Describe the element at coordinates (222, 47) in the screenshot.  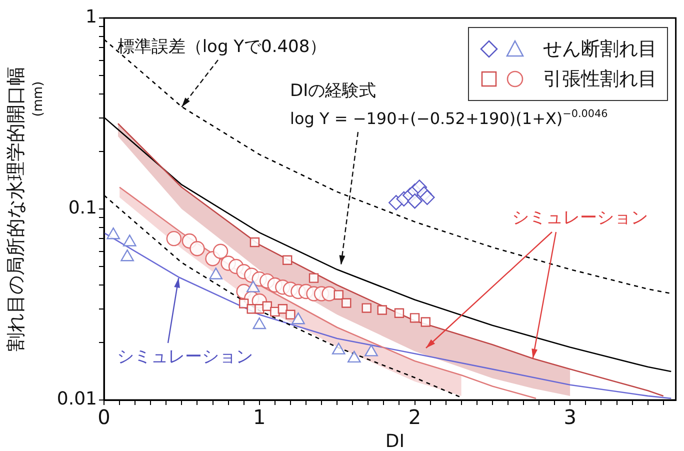
I see `annotation: 標準誤差（log Yで0.408）` at that location.